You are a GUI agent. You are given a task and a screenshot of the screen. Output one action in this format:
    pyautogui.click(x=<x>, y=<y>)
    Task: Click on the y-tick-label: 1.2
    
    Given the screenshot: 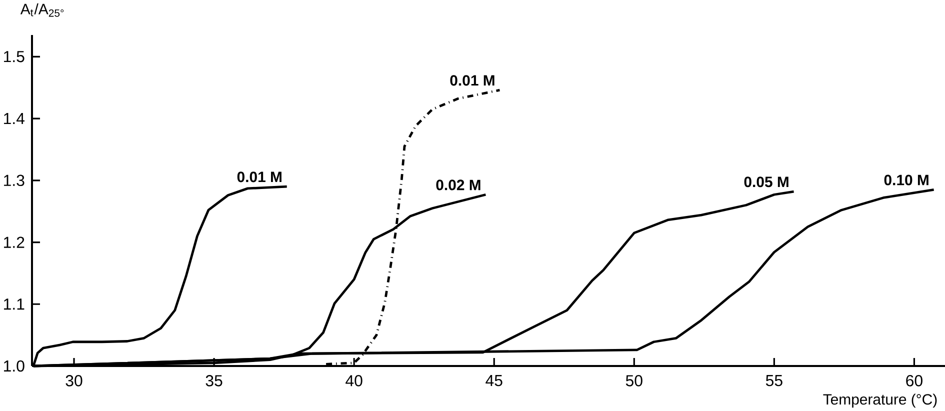 What is the action you would take?
    pyautogui.click(x=14, y=242)
    